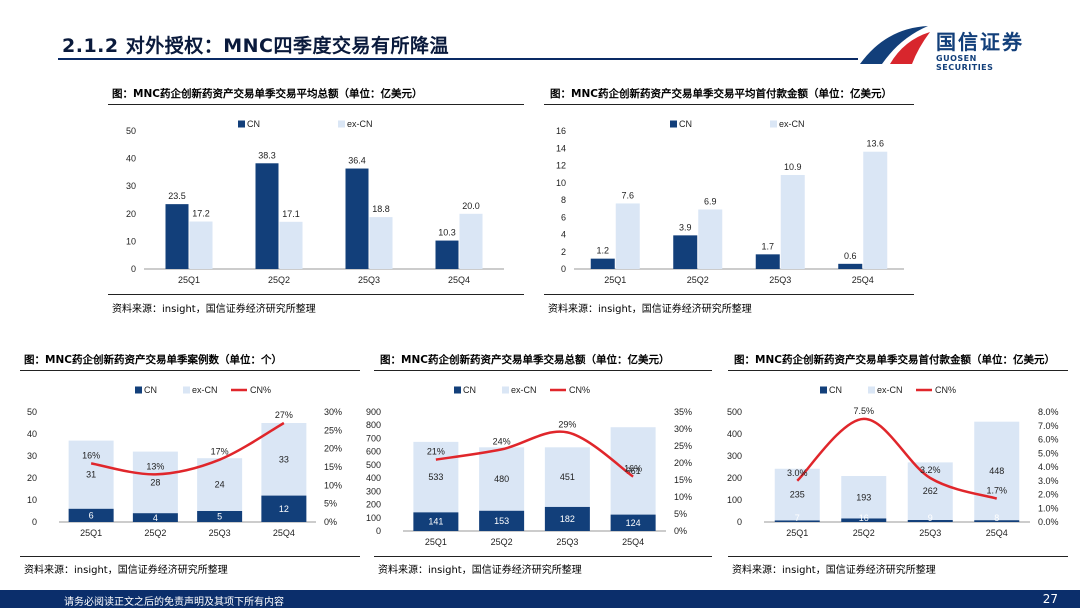 The height and width of the screenshot is (608, 1080). Describe the element at coordinates (502, 441) in the screenshot. I see `data-label-pct: 24%` at that location.